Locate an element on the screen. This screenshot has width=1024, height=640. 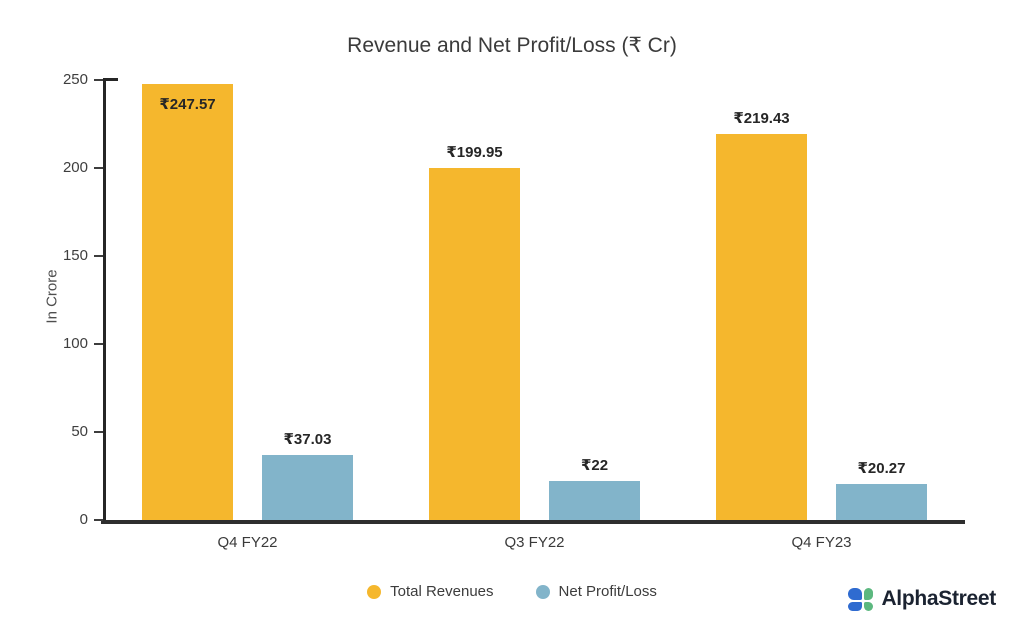
alphastreet-logo-icon is located at coordinates (861, 599).